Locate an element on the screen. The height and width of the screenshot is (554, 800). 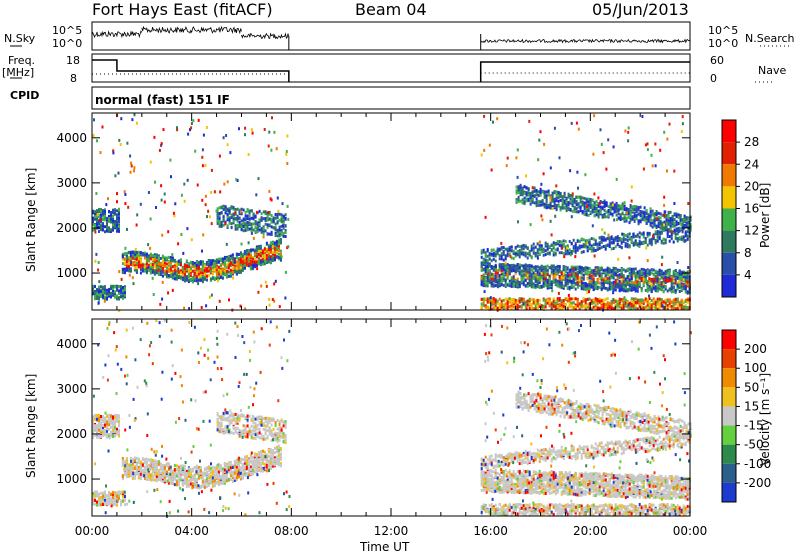
freq-label: Freq. is located at coordinates (22, 60).